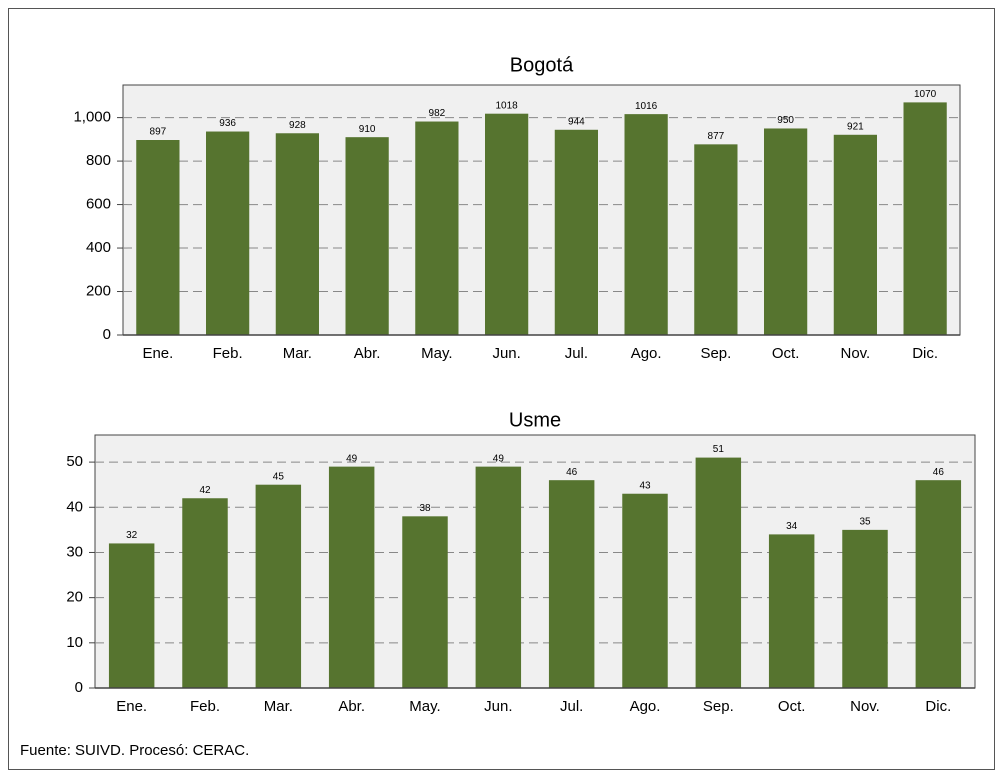 This screenshot has width=1003, height=778. What do you see at coordinates (367, 129) in the screenshot?
I see `value-label: 910` at bounding box center [367, 129].